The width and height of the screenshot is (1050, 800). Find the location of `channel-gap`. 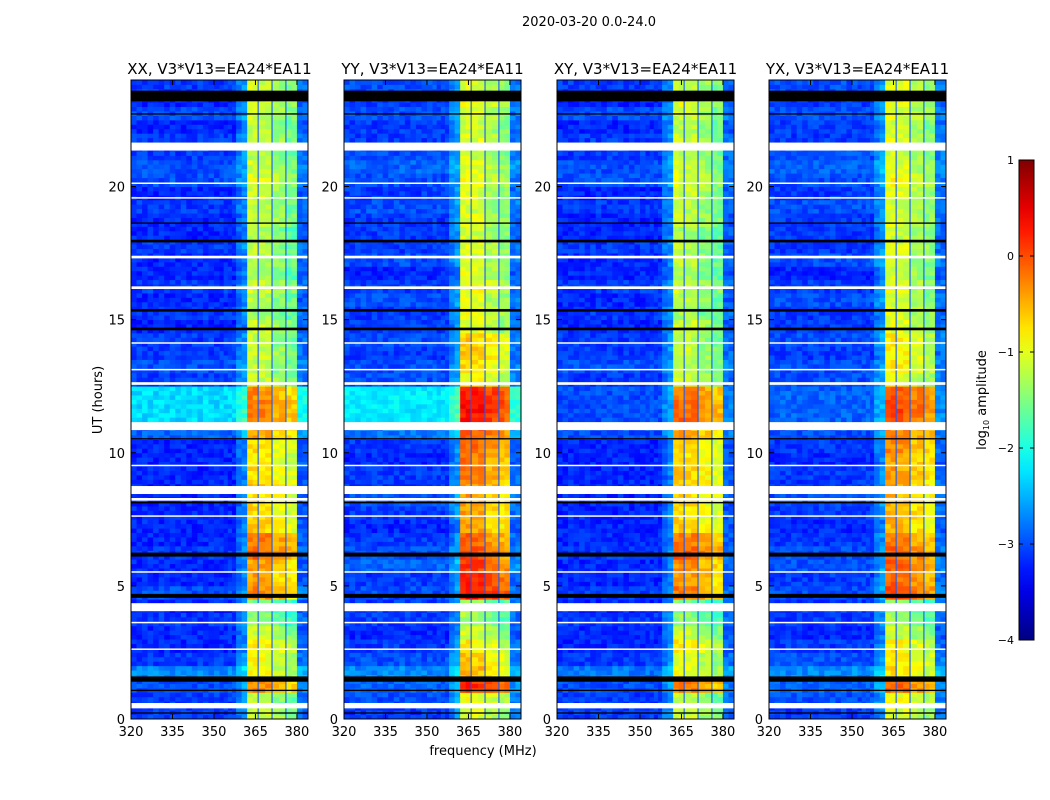

channel-gap is located at coordinates (286, 399).